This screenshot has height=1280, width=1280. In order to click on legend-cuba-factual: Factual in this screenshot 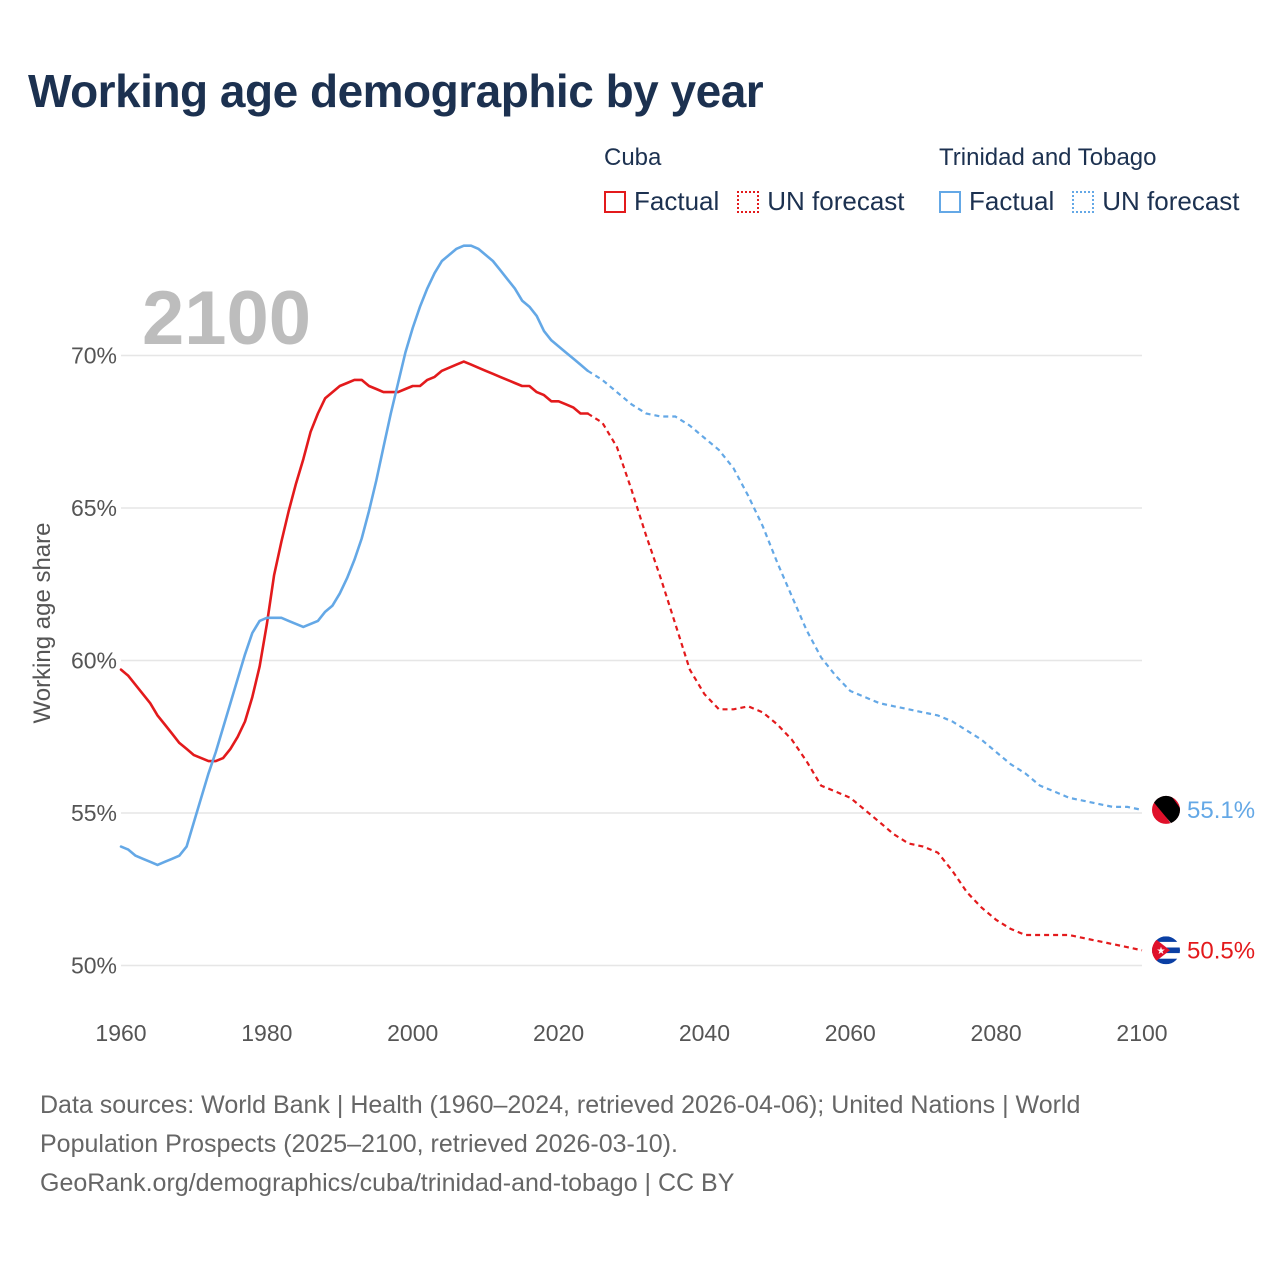, I will do `click(661, 201)`.